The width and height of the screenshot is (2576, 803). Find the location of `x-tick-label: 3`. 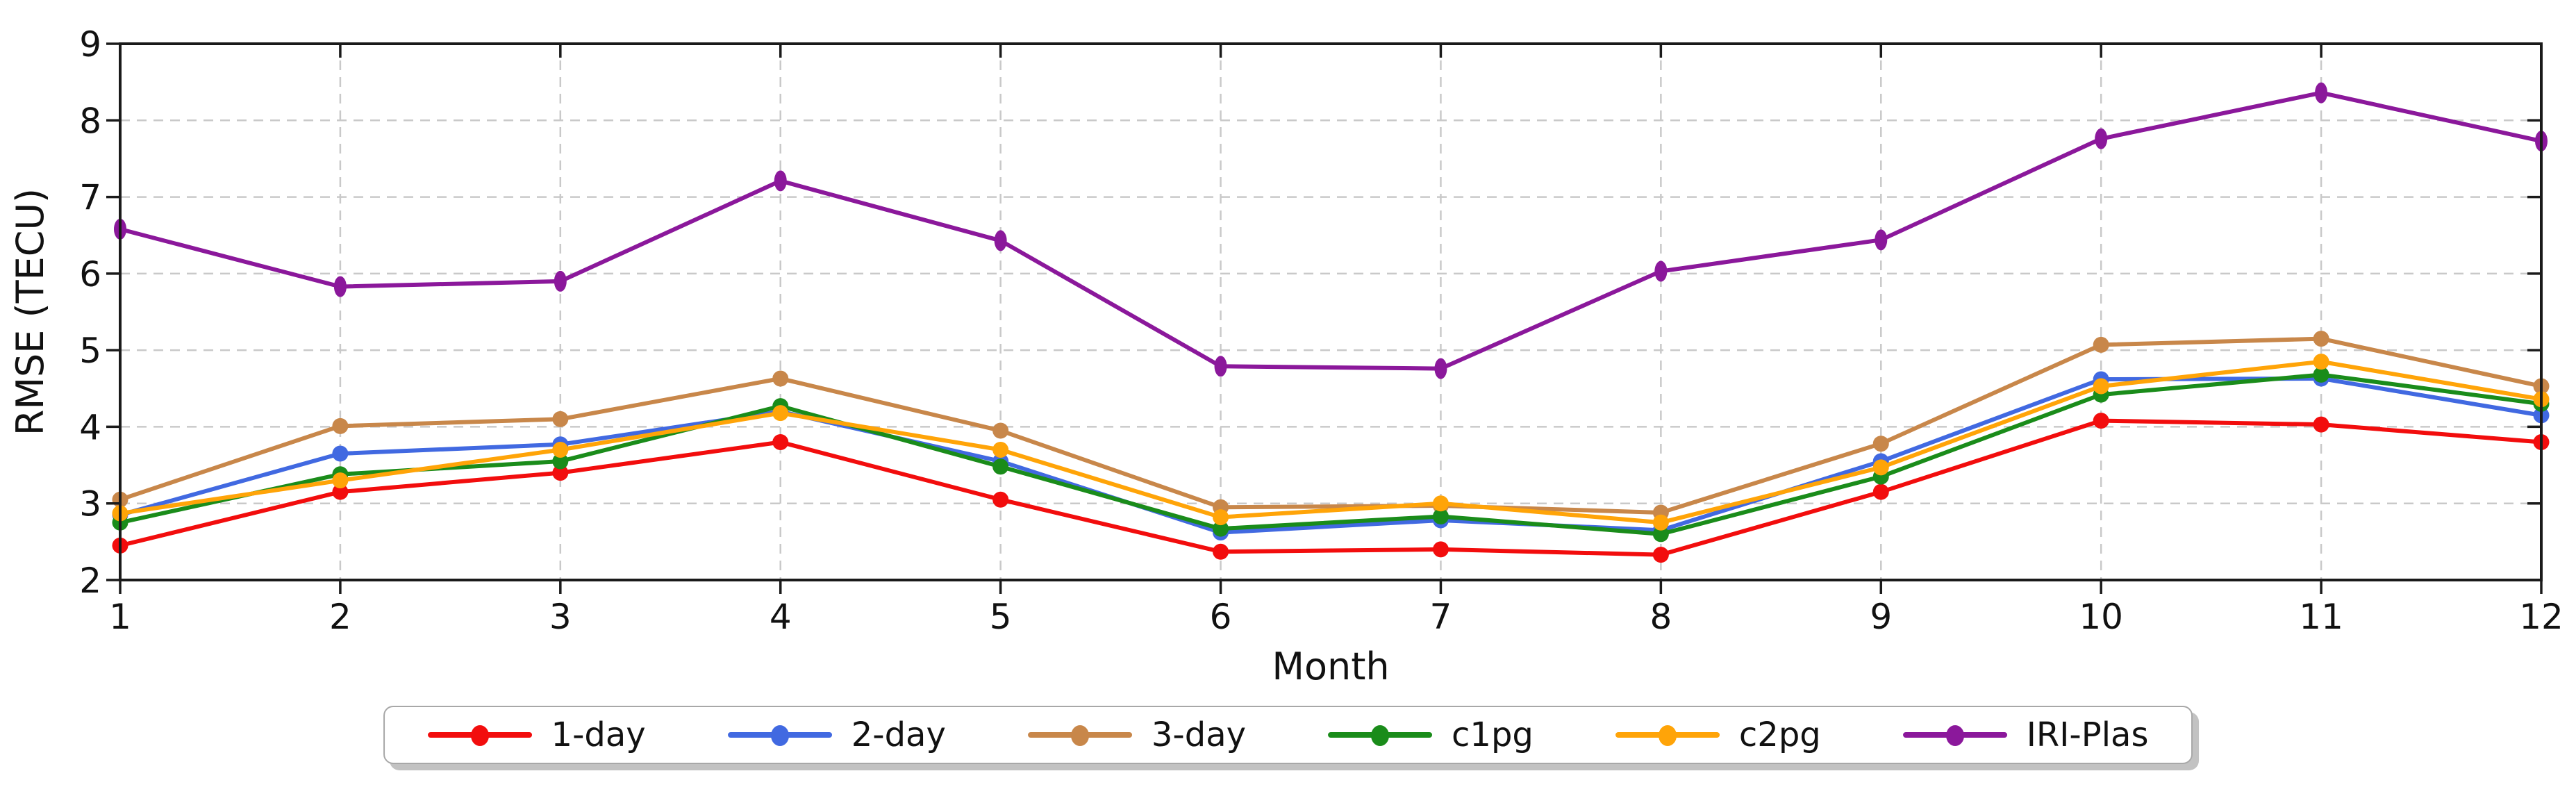

x-tick-label: 3 is located at coordinates (560, 617).